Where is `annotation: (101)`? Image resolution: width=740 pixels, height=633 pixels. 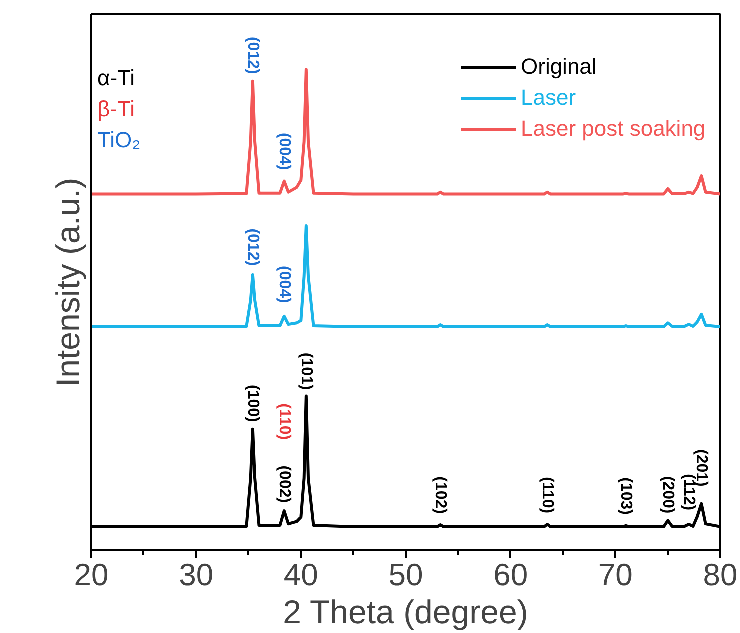
annotation: (101) is located at coordinates (306, 371).